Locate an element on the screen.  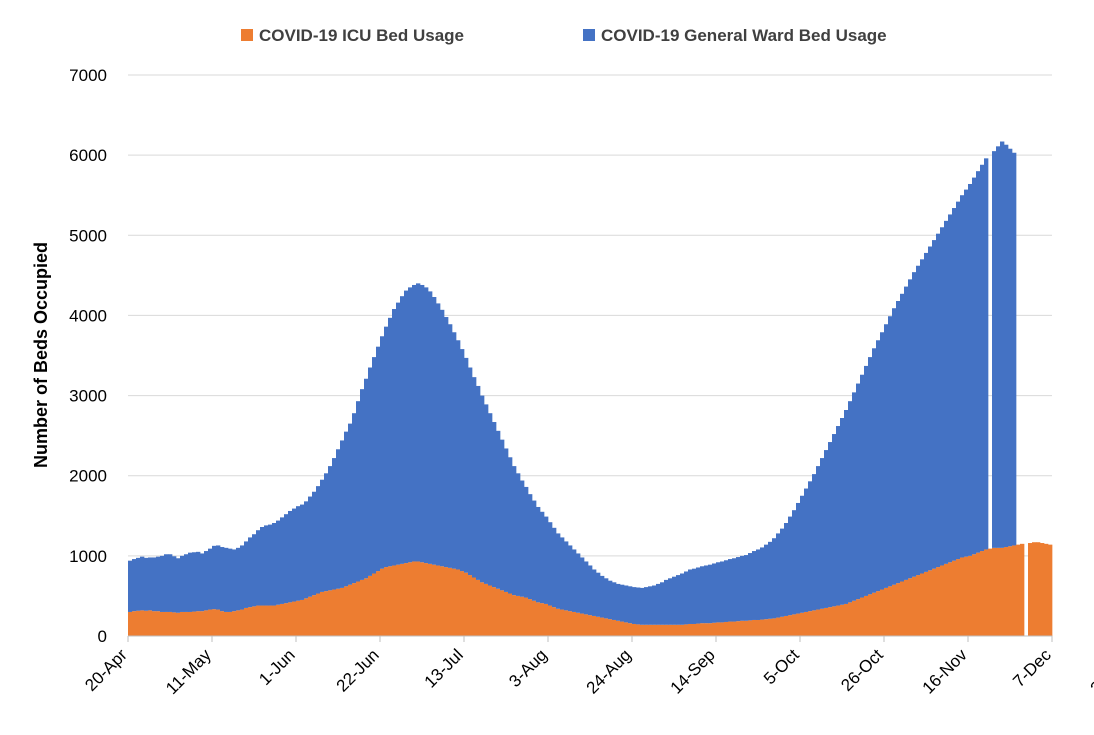
y-tick-label: 3000 is located at coordinates (88, 396).